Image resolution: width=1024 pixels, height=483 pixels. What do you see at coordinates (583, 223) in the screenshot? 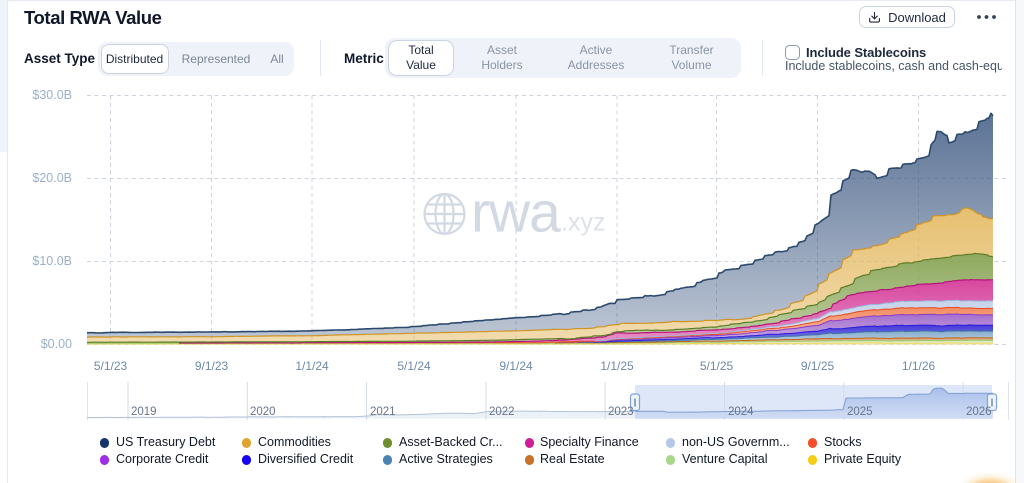
I see `svg-text: .xyz` at bounding box center [583, 223].